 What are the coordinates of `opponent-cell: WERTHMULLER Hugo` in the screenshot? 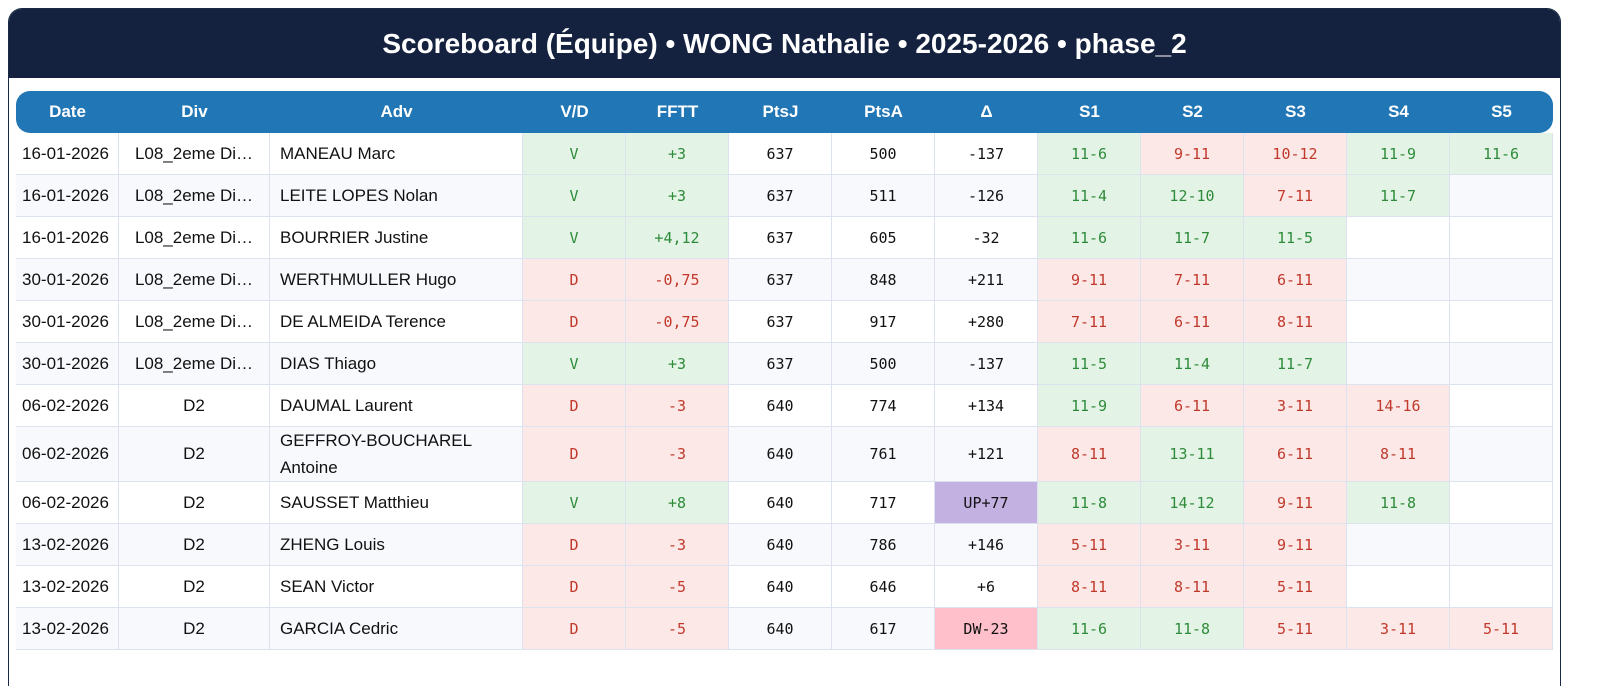 It's located at (396, 280).